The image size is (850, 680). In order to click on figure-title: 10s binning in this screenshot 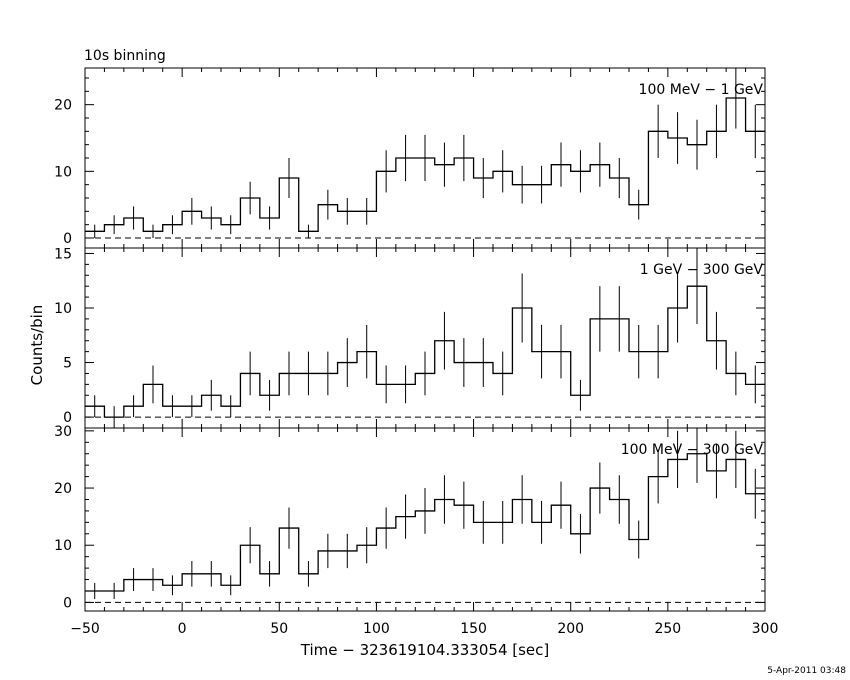, I will do `click(125, 56)`.